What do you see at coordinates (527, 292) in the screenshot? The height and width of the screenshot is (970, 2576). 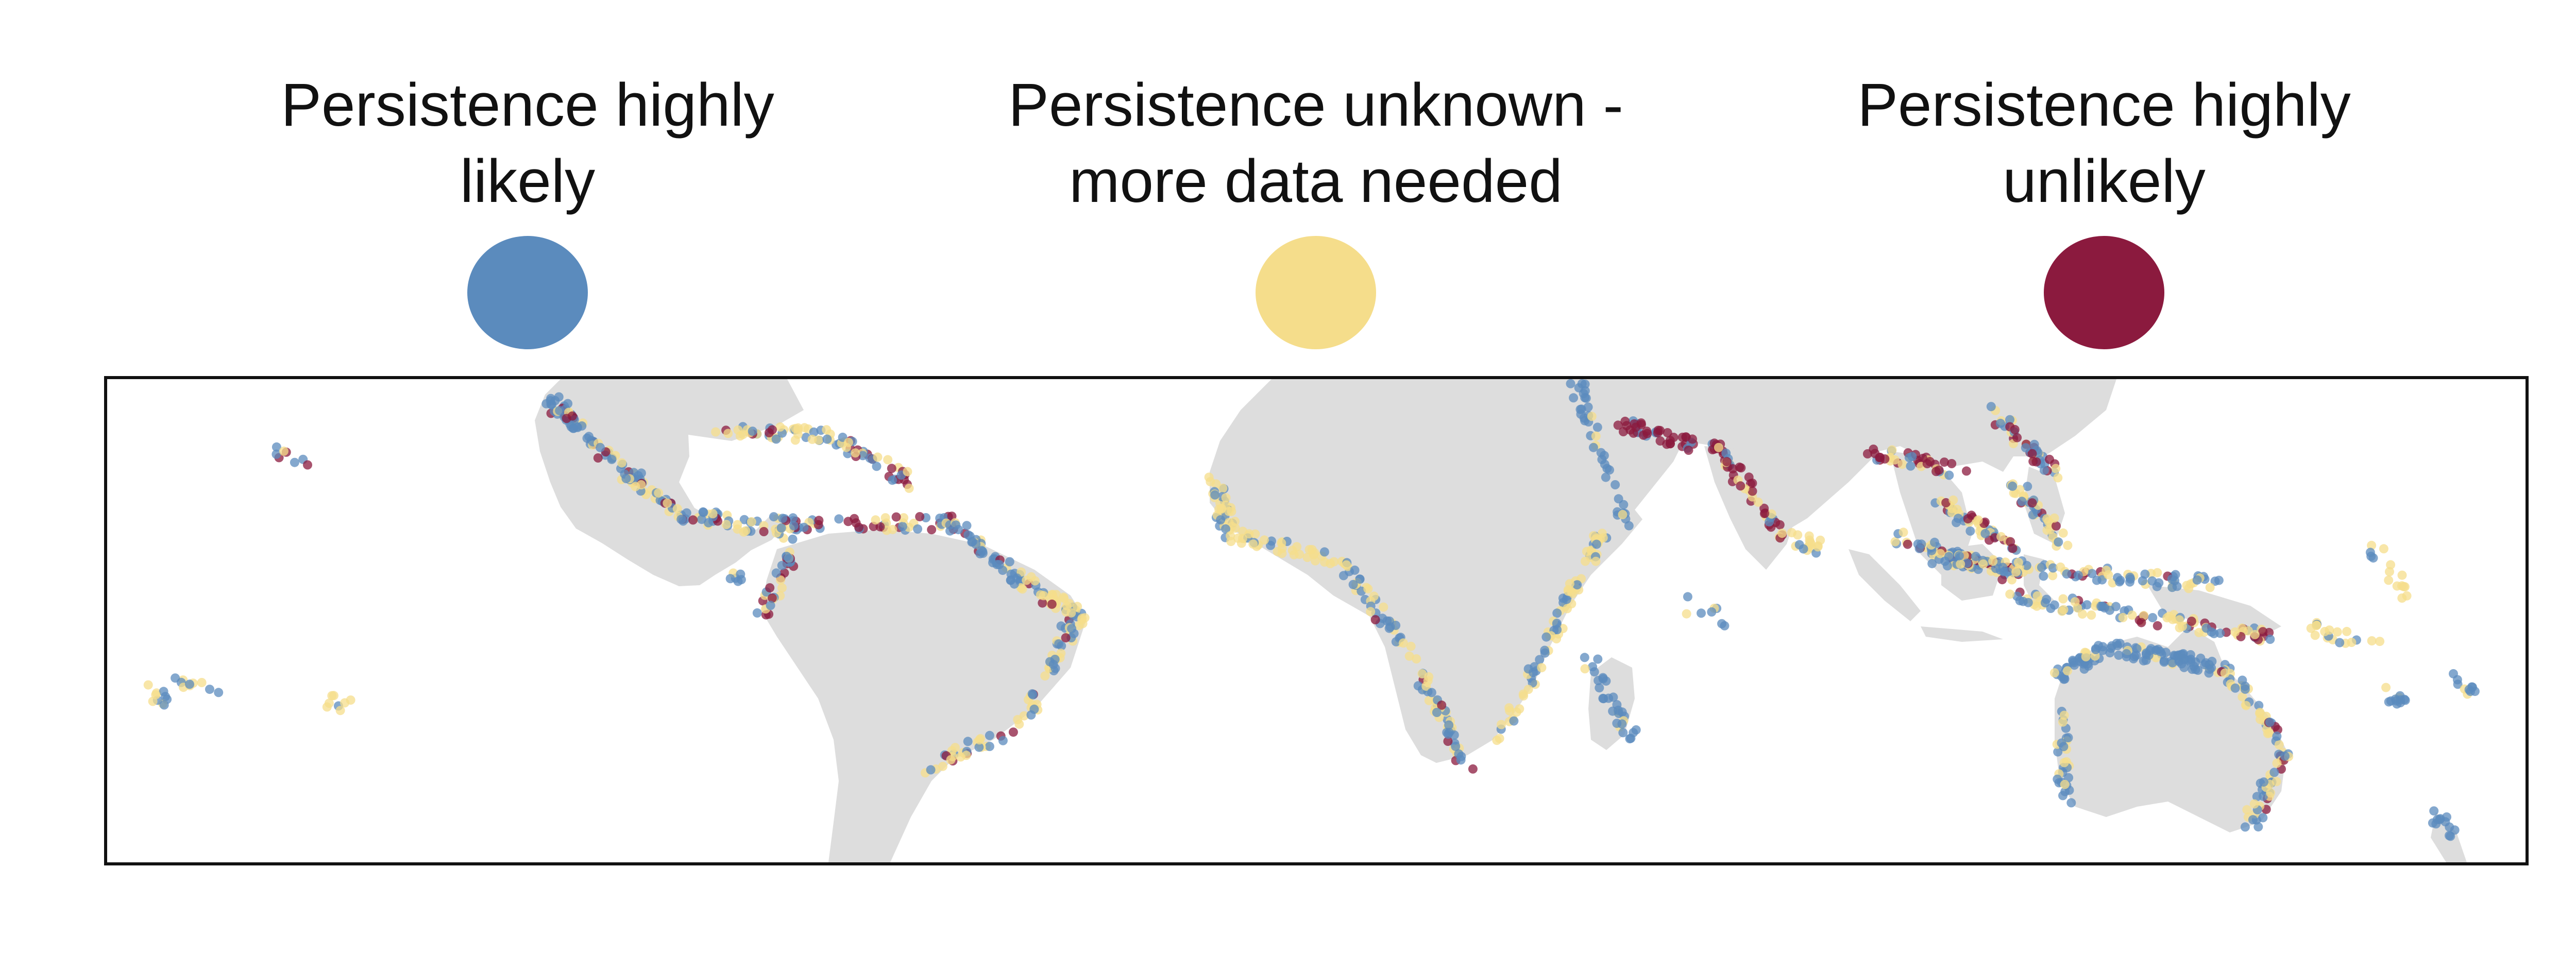 I see `legend-swatch-likely-icon` at bounding box center [527, 292].